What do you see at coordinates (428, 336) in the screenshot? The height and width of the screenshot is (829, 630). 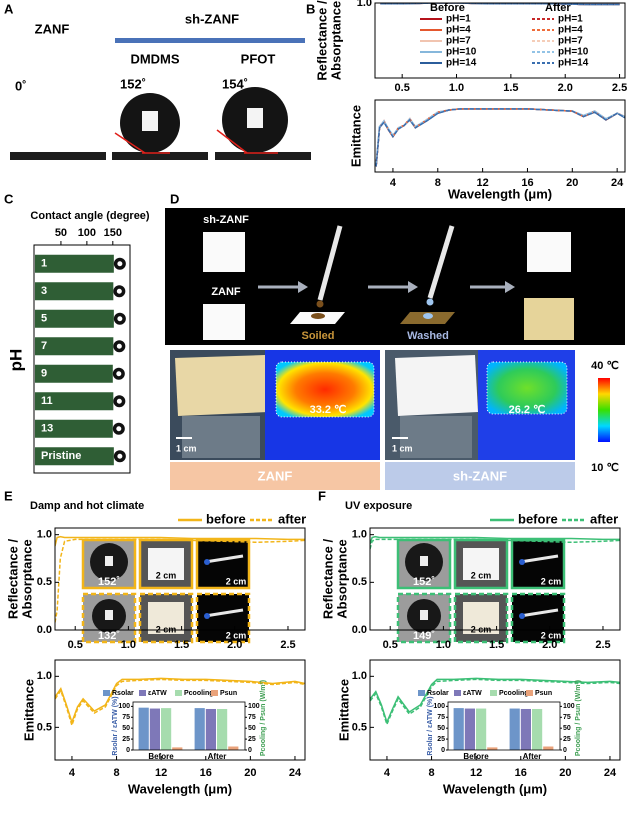 I see `label: Washed` at bounding box center [428, 336].